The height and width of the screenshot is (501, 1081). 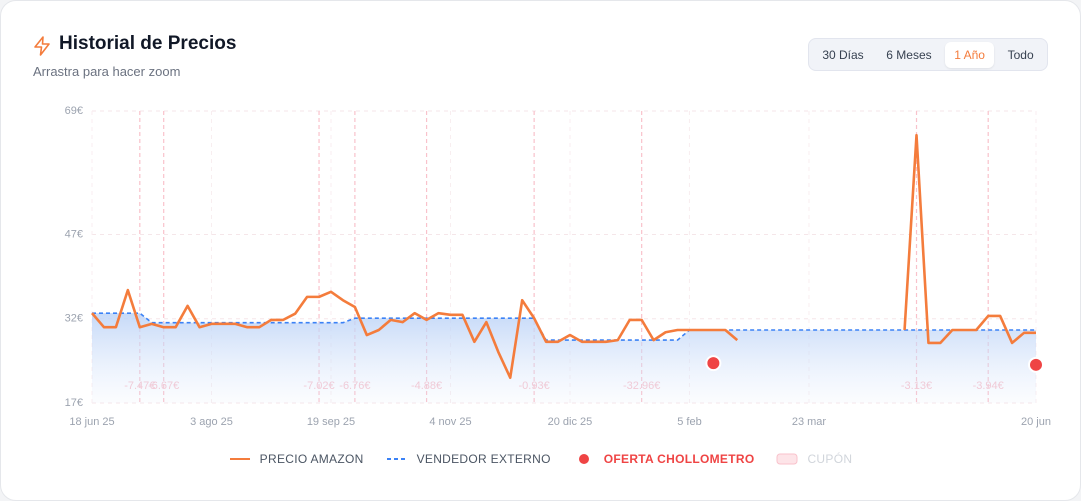 I want to click on range-button: 6 Meses, so click(x=909, y=54).